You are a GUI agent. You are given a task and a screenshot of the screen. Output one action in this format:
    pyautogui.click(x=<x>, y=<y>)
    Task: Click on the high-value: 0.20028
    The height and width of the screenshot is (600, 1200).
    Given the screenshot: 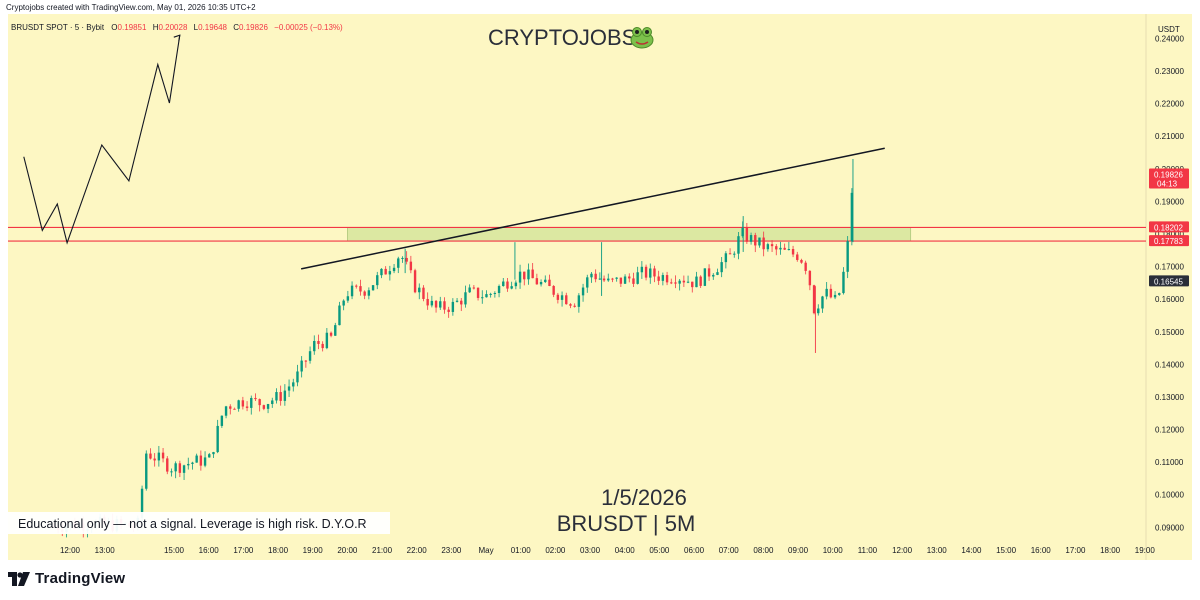 What is the action you would take?
    pyautogui.click(x=172, y=27)
    